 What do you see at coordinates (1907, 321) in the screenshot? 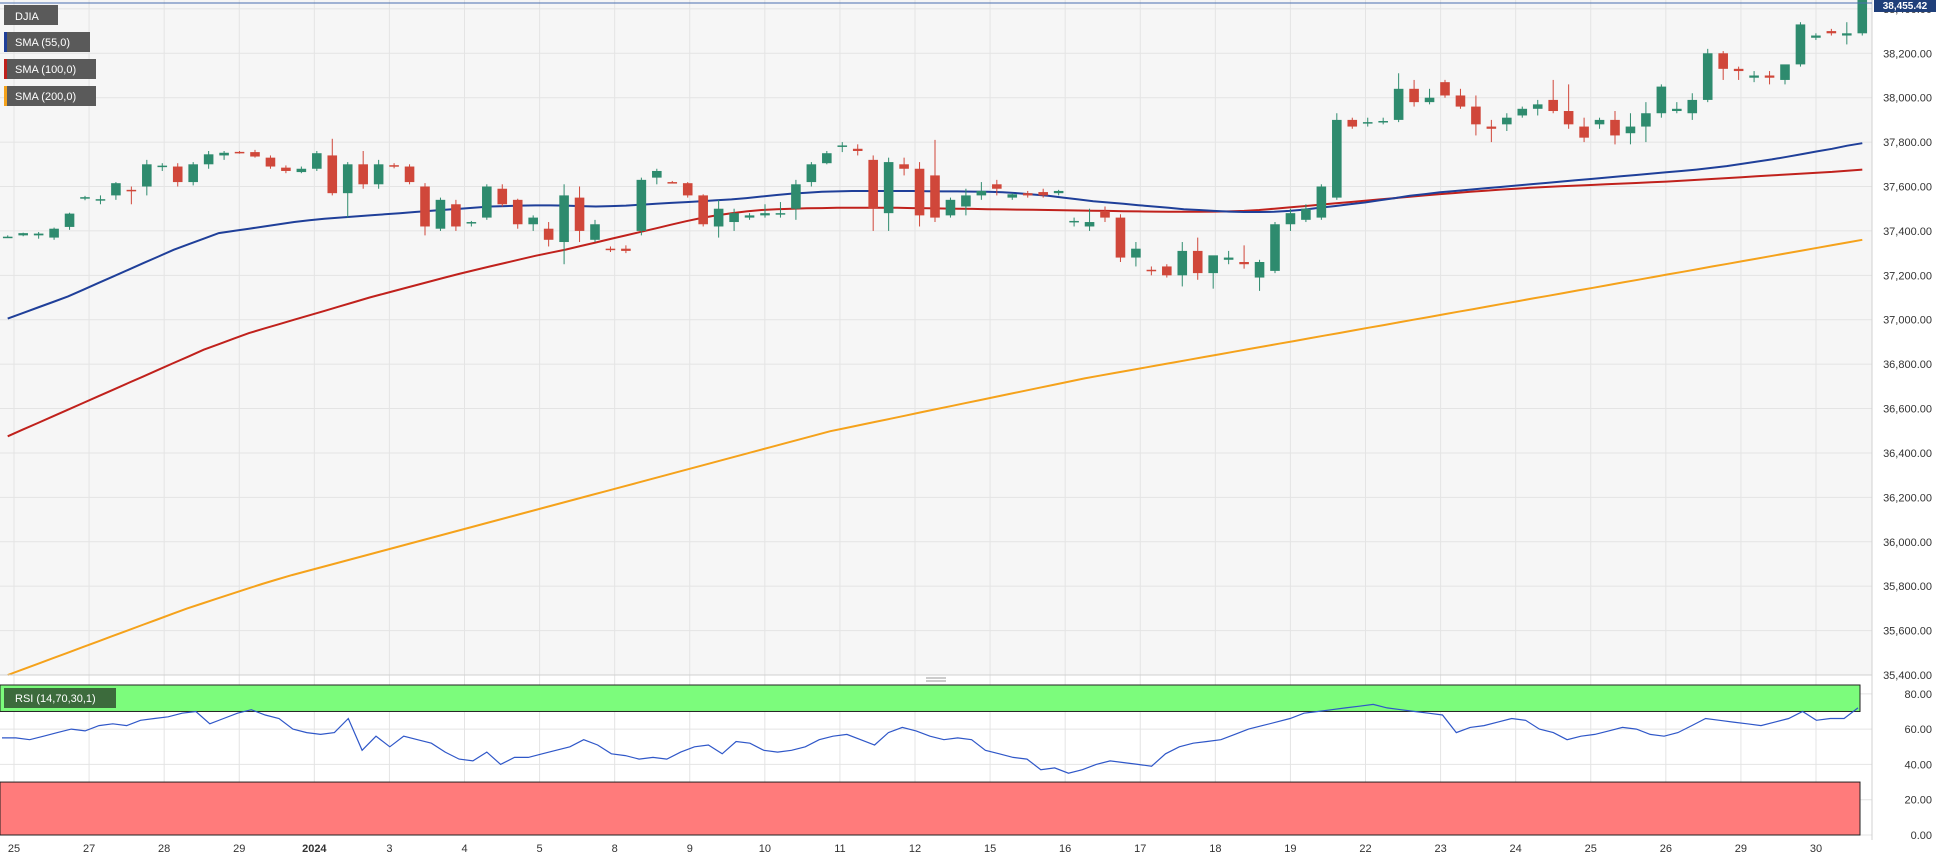
I see `price-tick-label: 37,000.00` at bounding box center [1907, 321].